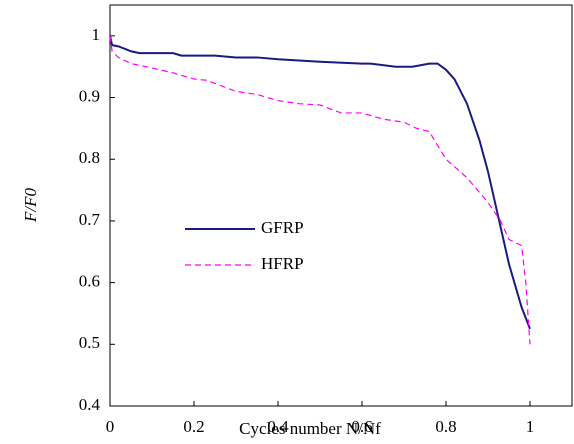 The image size is (574, 444). Describe the element at coordinates (361, 426) in the screenshot. I see `x-tick-label: 0.6` at that location.